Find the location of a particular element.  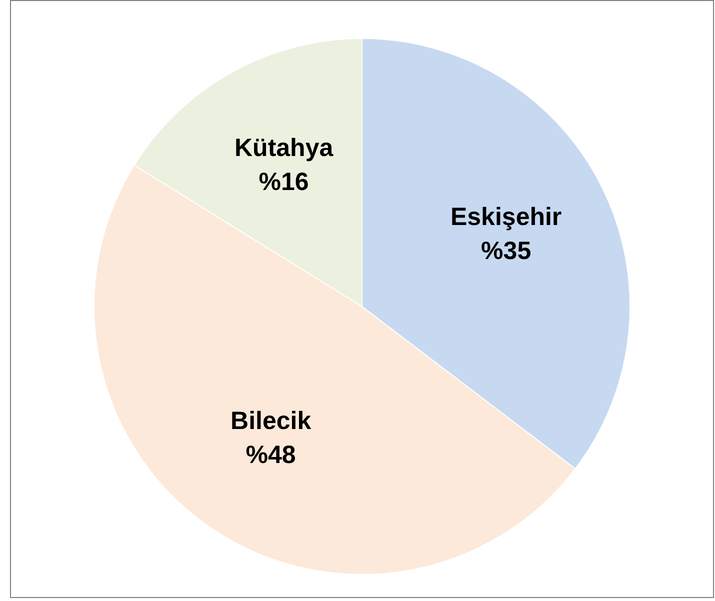

slice-label: Eskişehir is located at coordinates (506, 216).